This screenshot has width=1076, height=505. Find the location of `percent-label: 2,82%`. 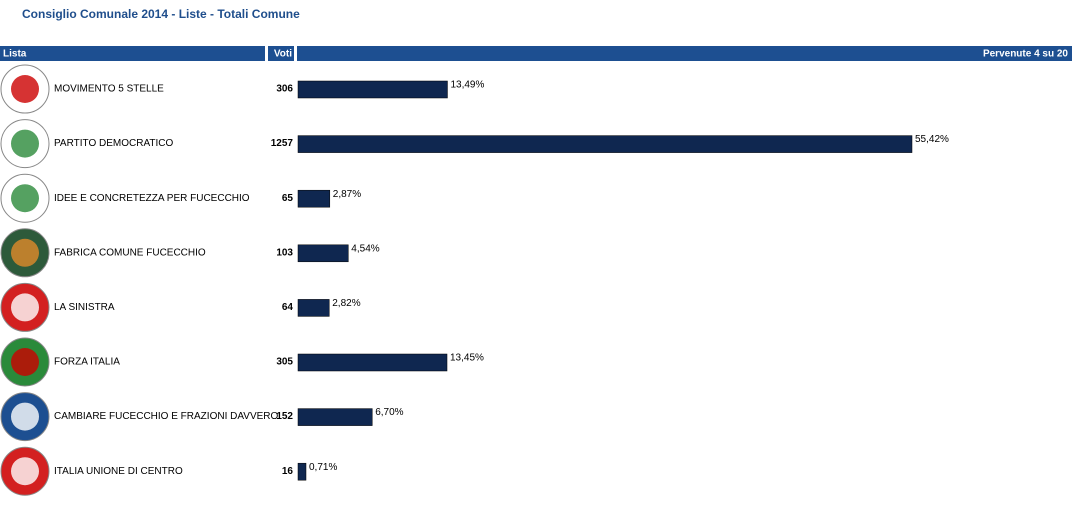

percent-label: 2,82% is located at coordinates (346, 303).